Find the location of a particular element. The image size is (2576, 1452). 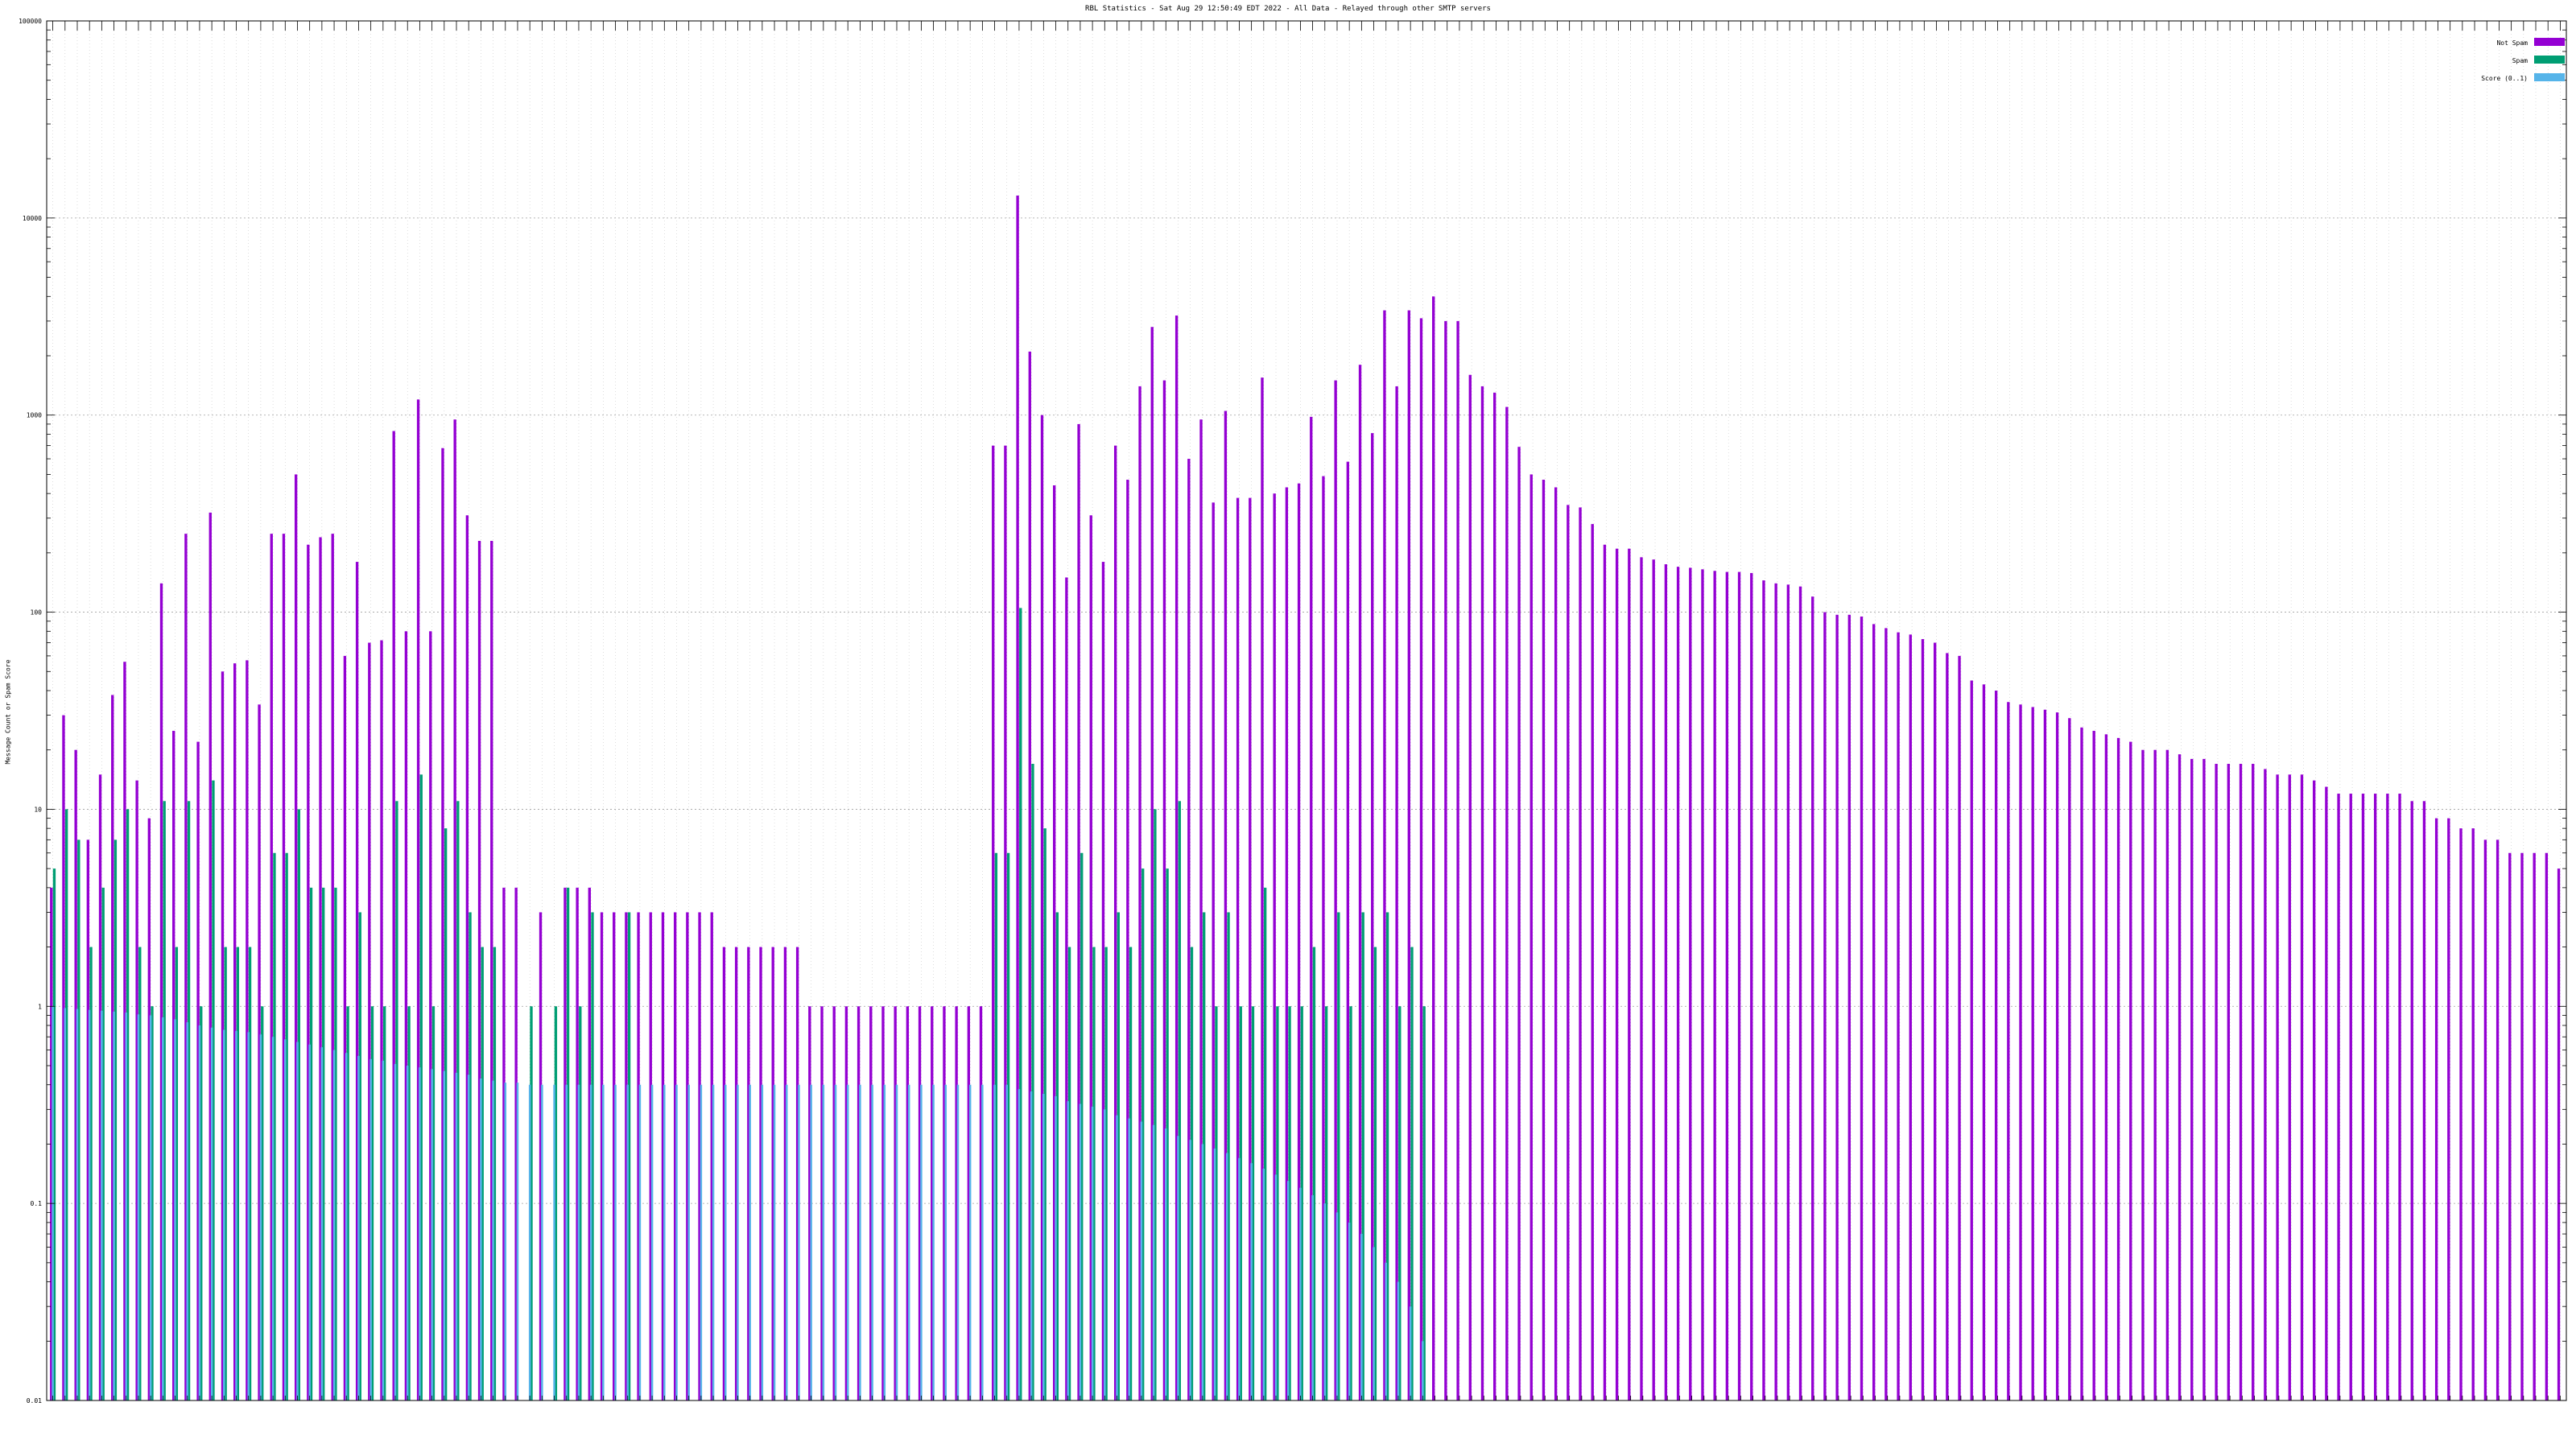

y-tick-label: 1 is located at coordinates (40, 1007).